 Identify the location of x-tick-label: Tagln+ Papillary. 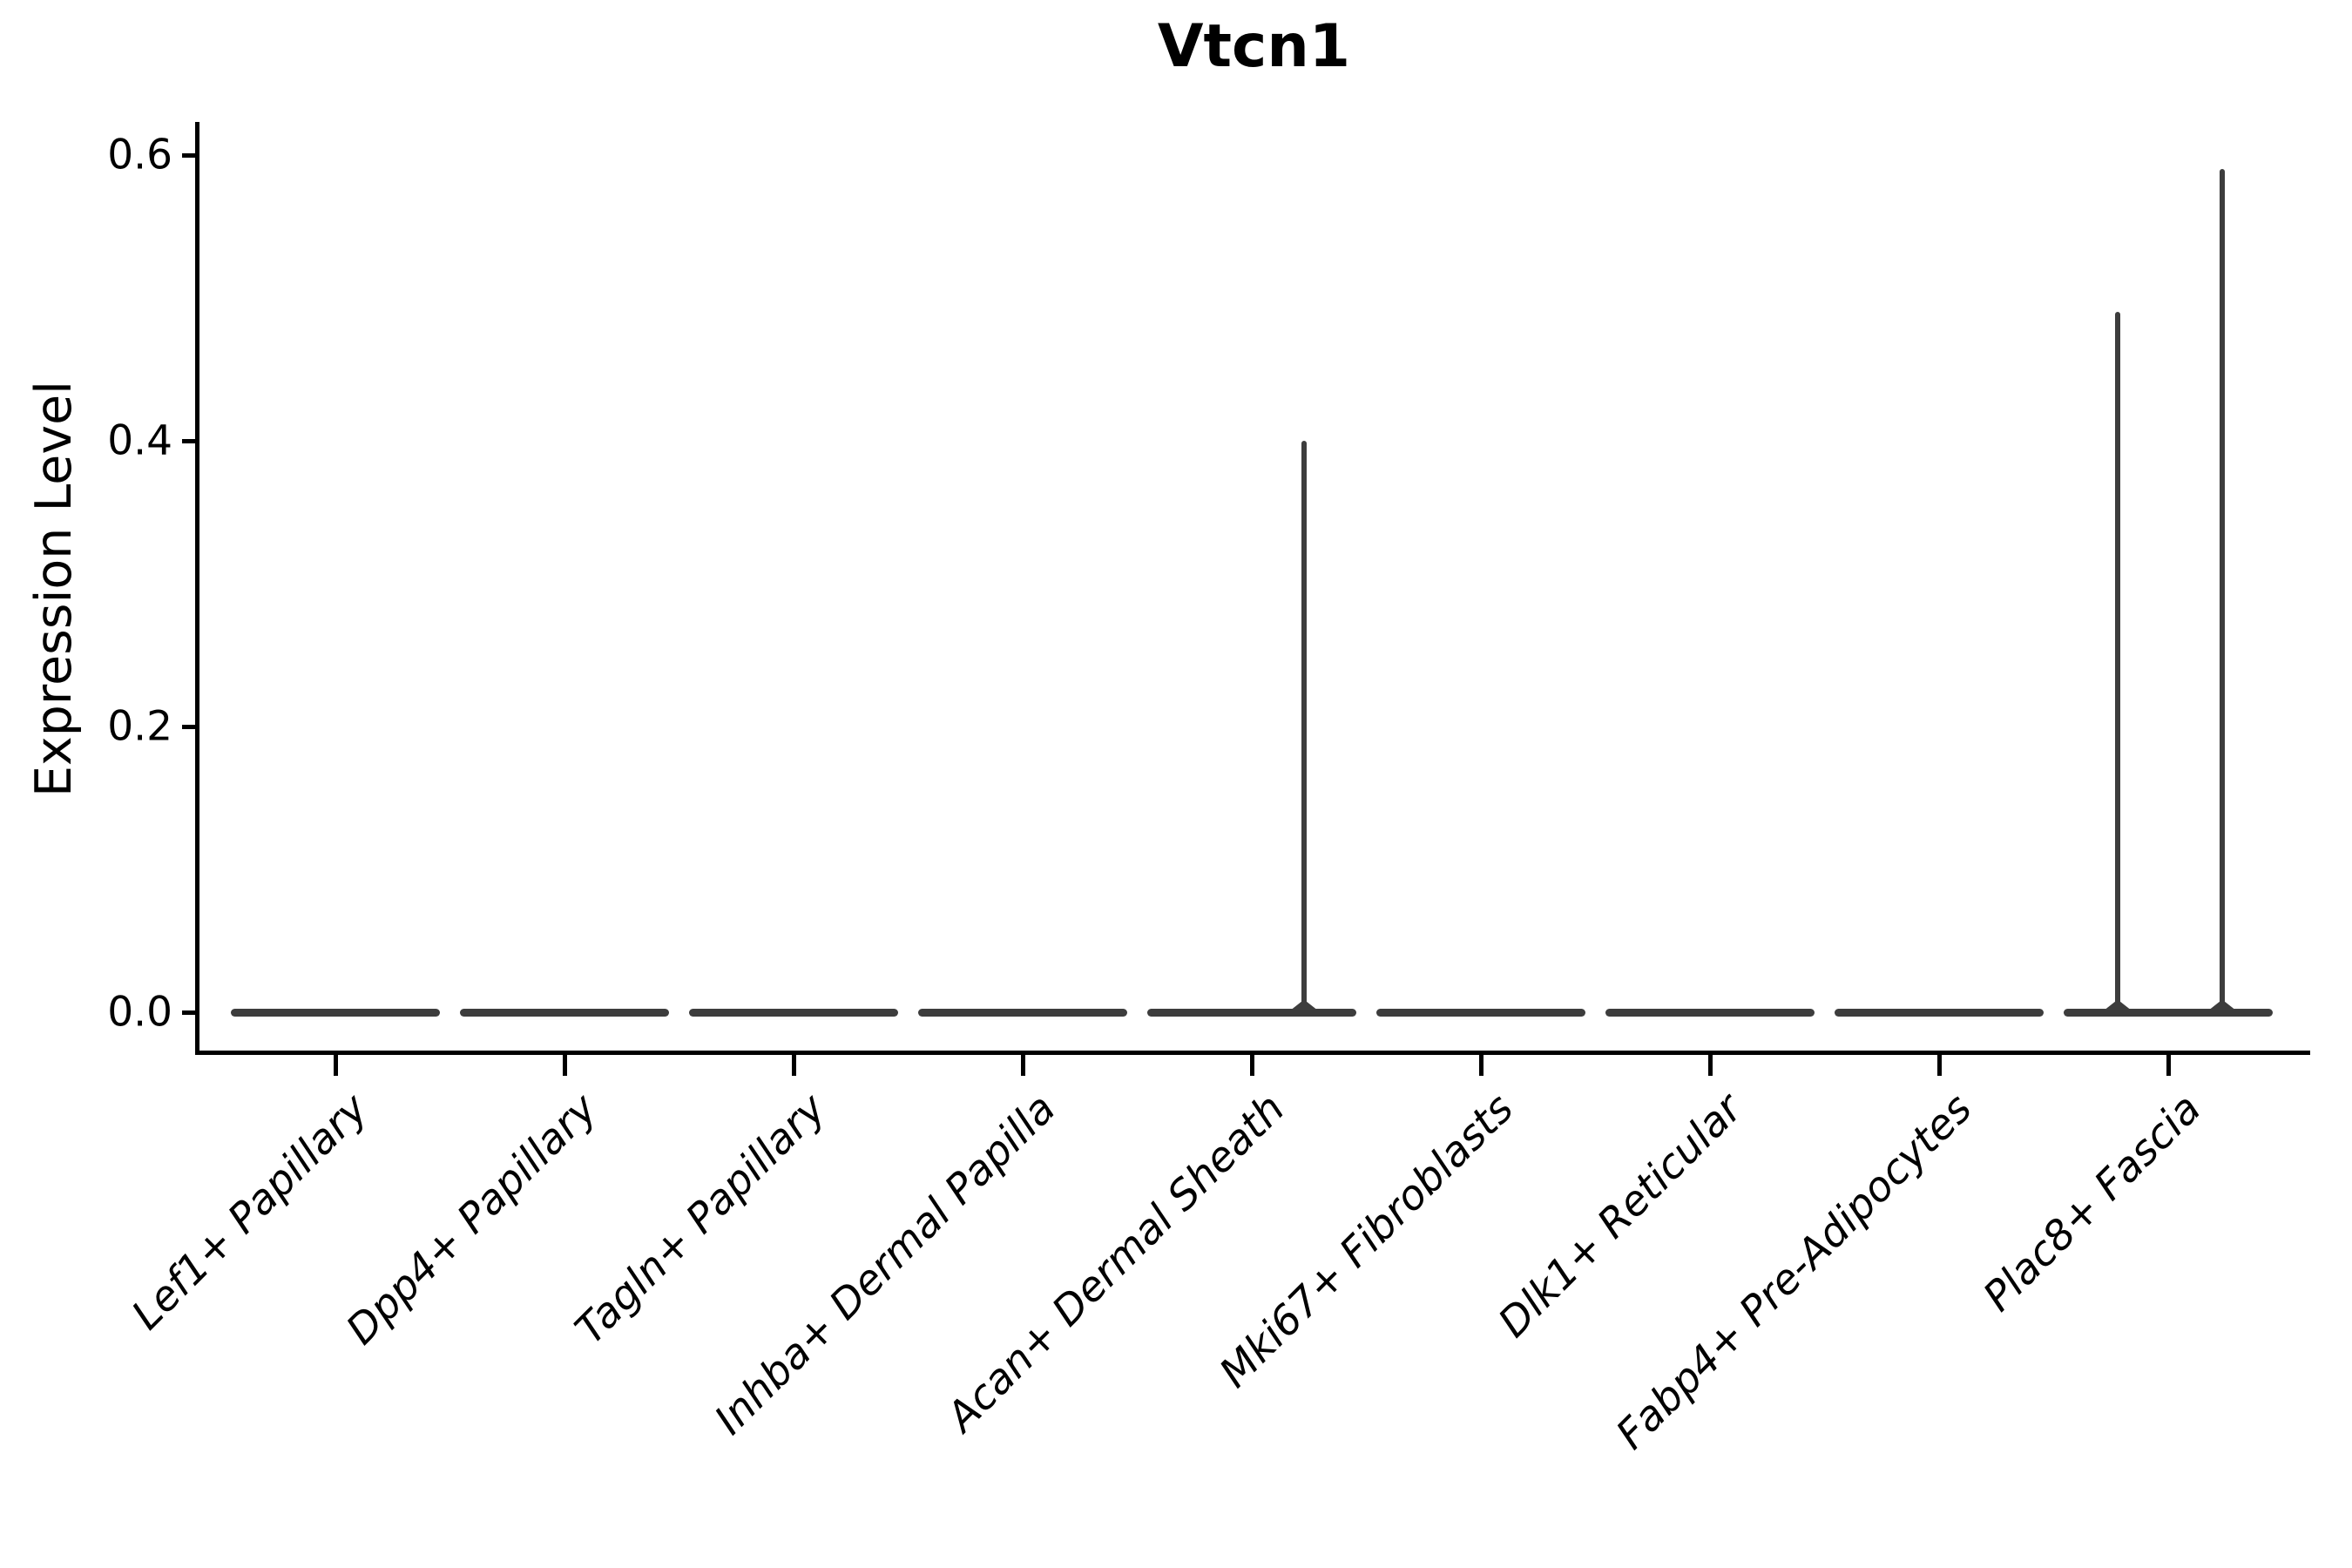
(701, 1219).